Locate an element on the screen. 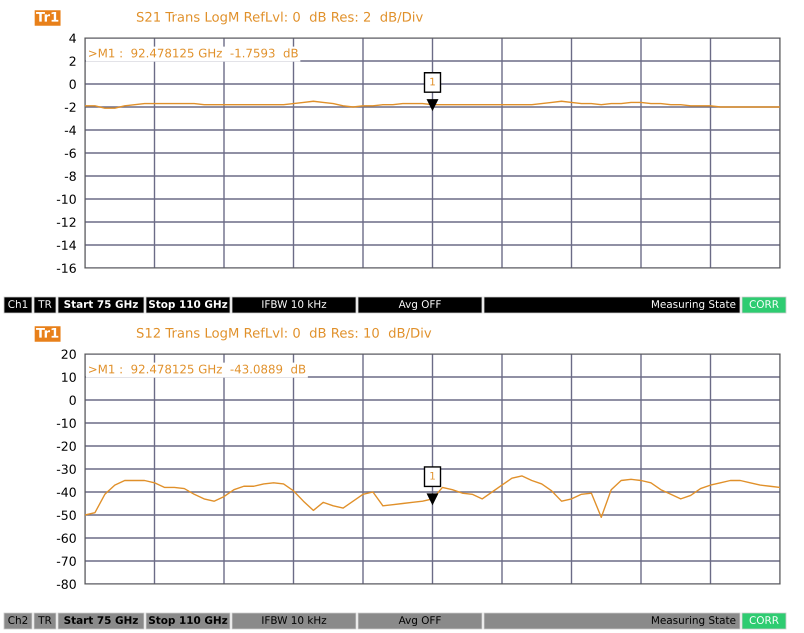 The width and height of the screenshot is (804, 633). text: Ch1 is located at coordinates (18, 304).